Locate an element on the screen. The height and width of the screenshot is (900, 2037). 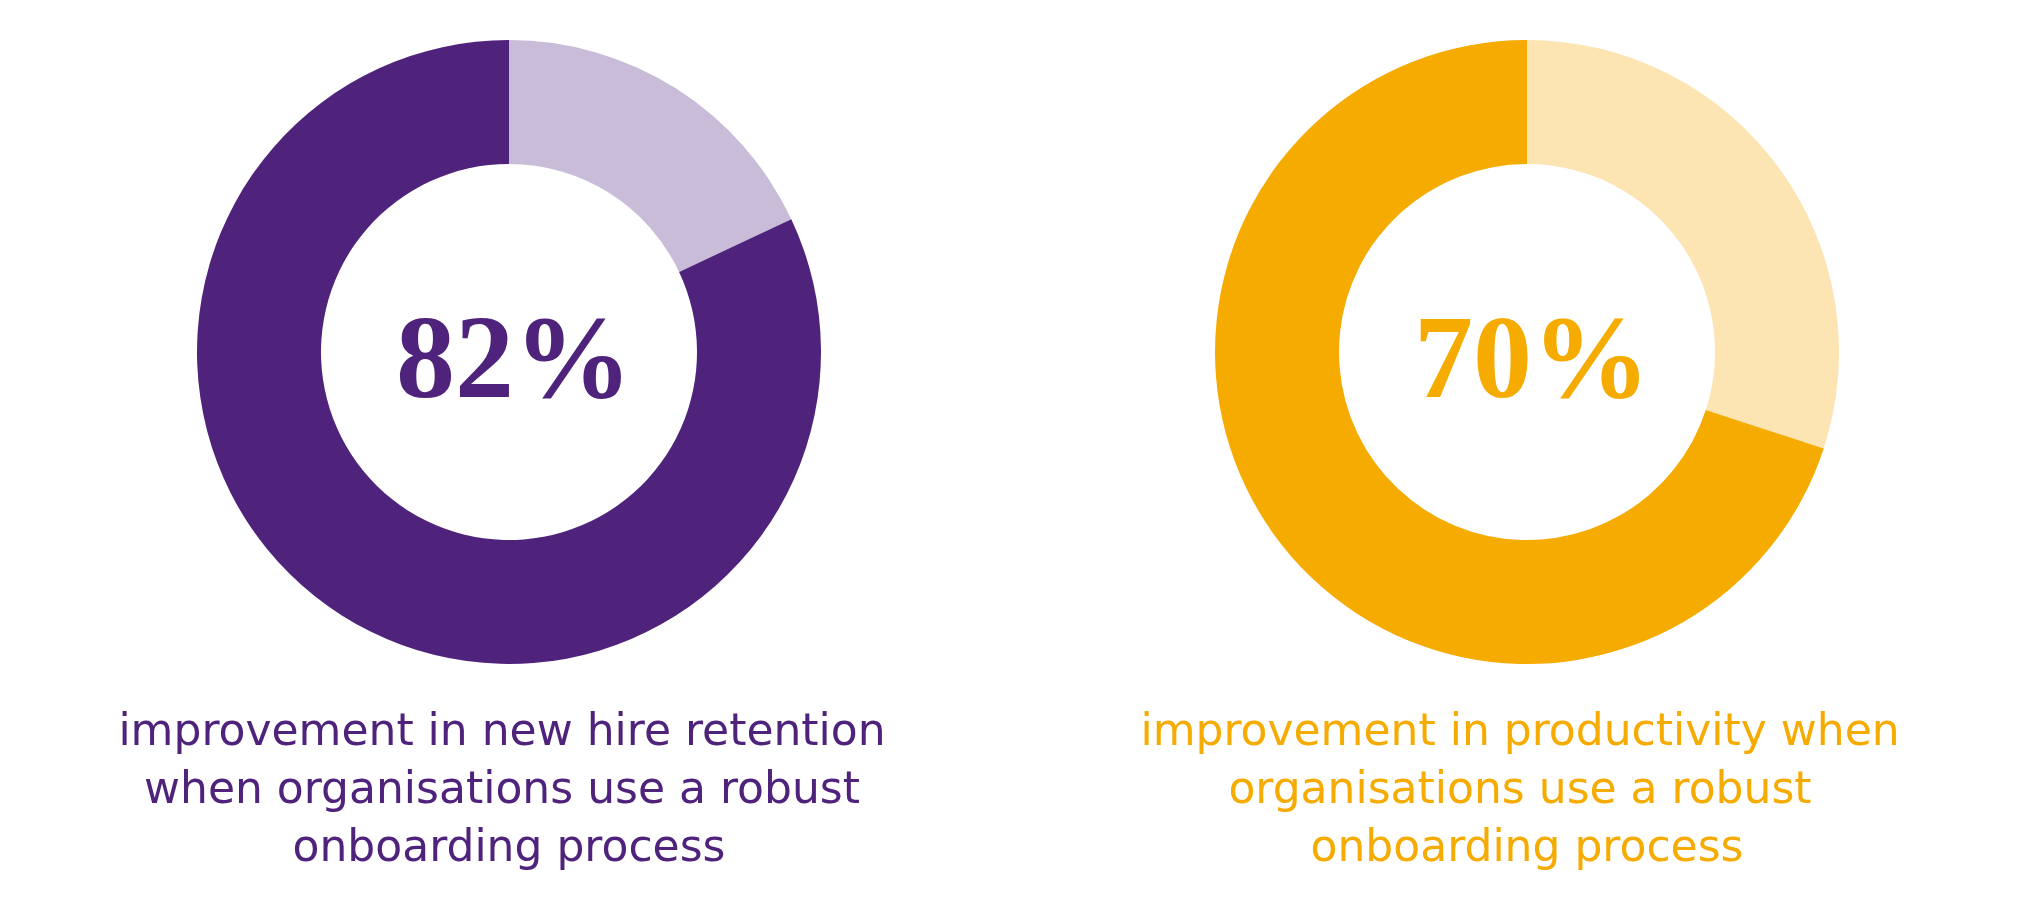
text: 82% is located at coordinates (514, 357).